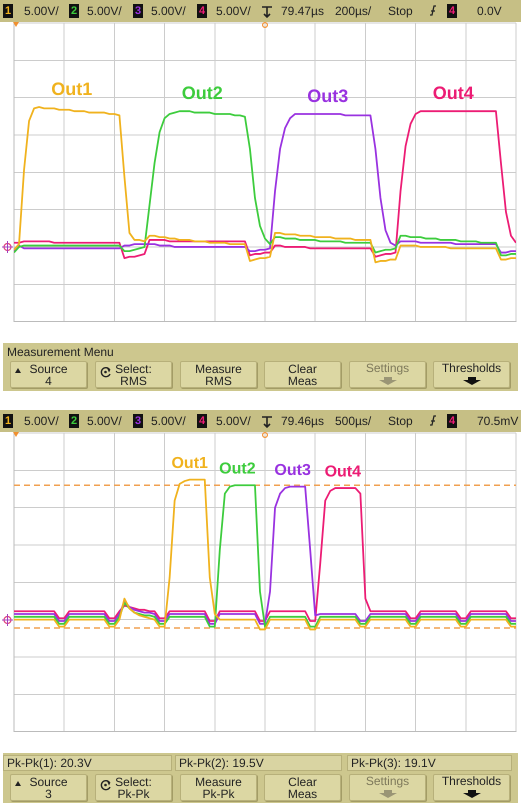 The image size is (521, 803). I want to click on text: Measure Pk-Pk, so click(218, 788).